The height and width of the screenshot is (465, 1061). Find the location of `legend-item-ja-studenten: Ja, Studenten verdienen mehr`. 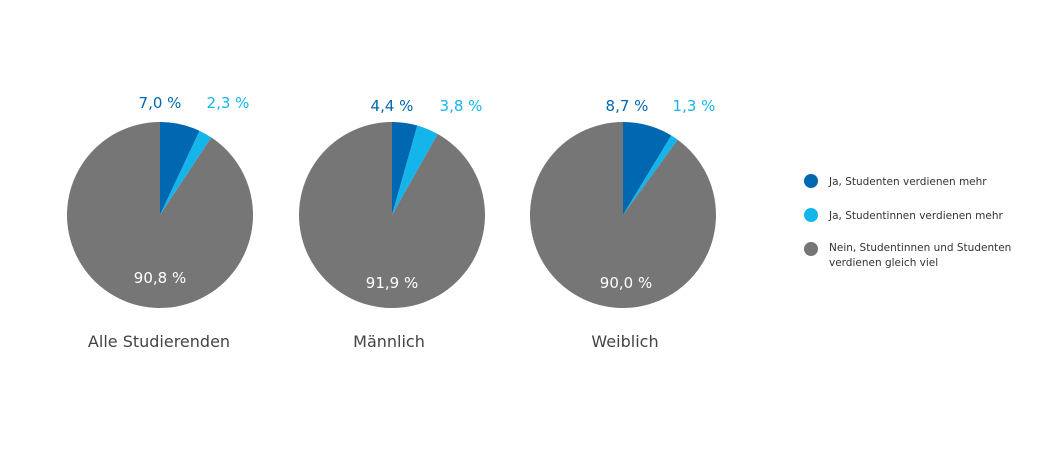

legend-item-ja-studenten: Ja, Studenten verdienen mehr is located at coordinates (895, 181).